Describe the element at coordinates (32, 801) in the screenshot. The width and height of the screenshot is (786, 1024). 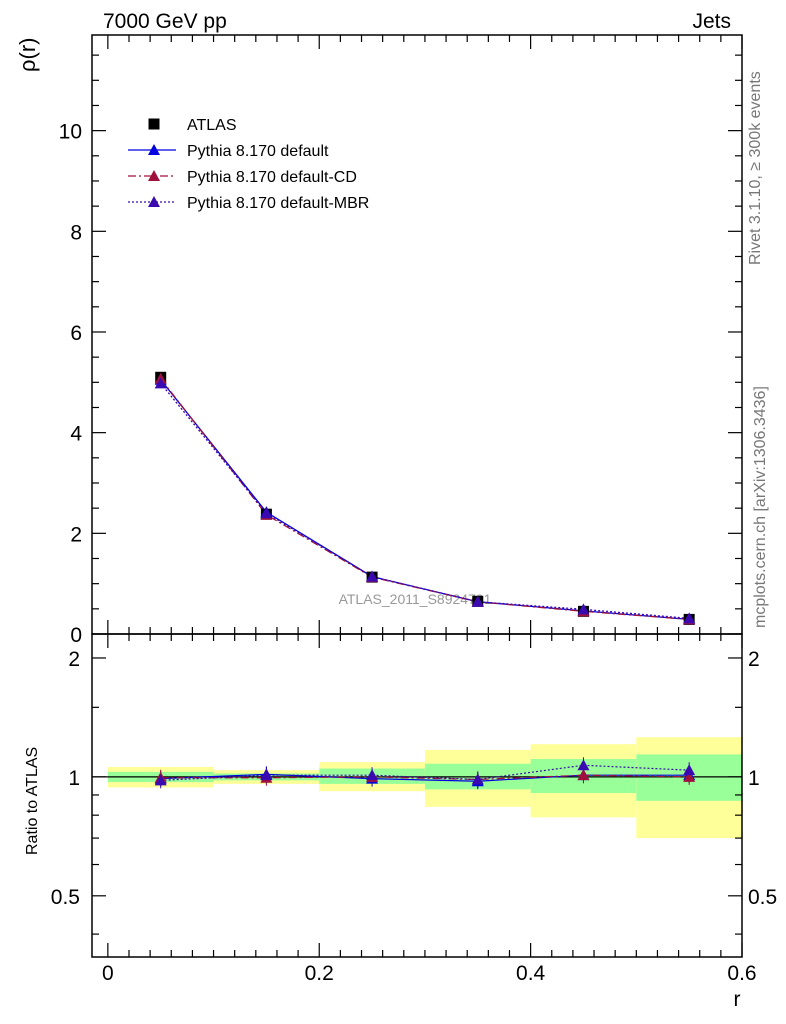
I see `ratio-ylabel: Ratio to ATLAS` at that location.